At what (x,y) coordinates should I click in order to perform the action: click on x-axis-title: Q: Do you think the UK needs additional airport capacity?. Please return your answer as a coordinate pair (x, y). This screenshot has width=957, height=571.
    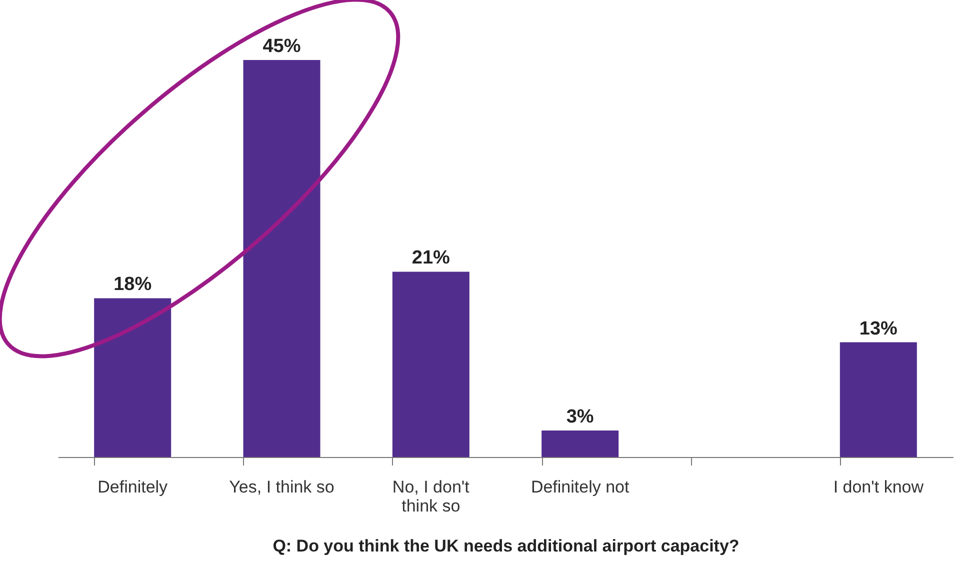
    Looking at the image, I should click on (506, 546).